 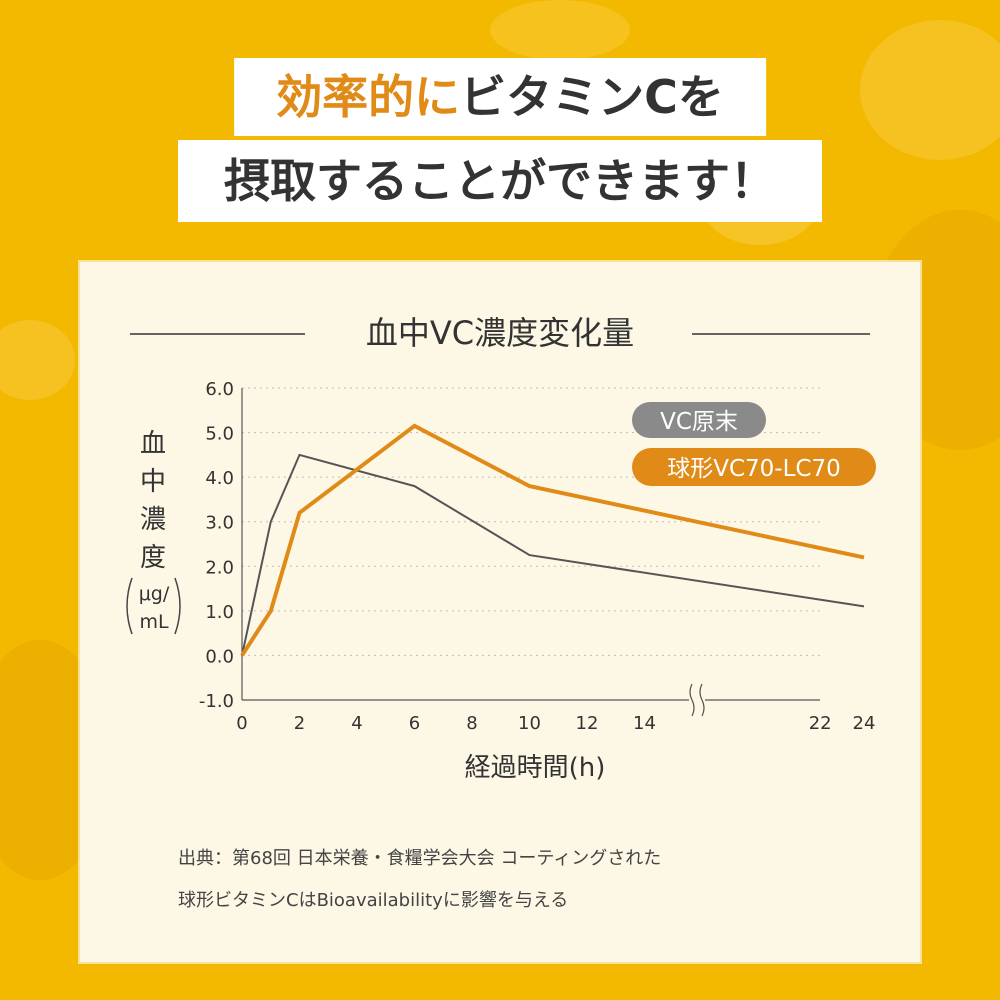 I want to click on chart-title: 血中VC濃度変化量, so click(x=500, y=333).